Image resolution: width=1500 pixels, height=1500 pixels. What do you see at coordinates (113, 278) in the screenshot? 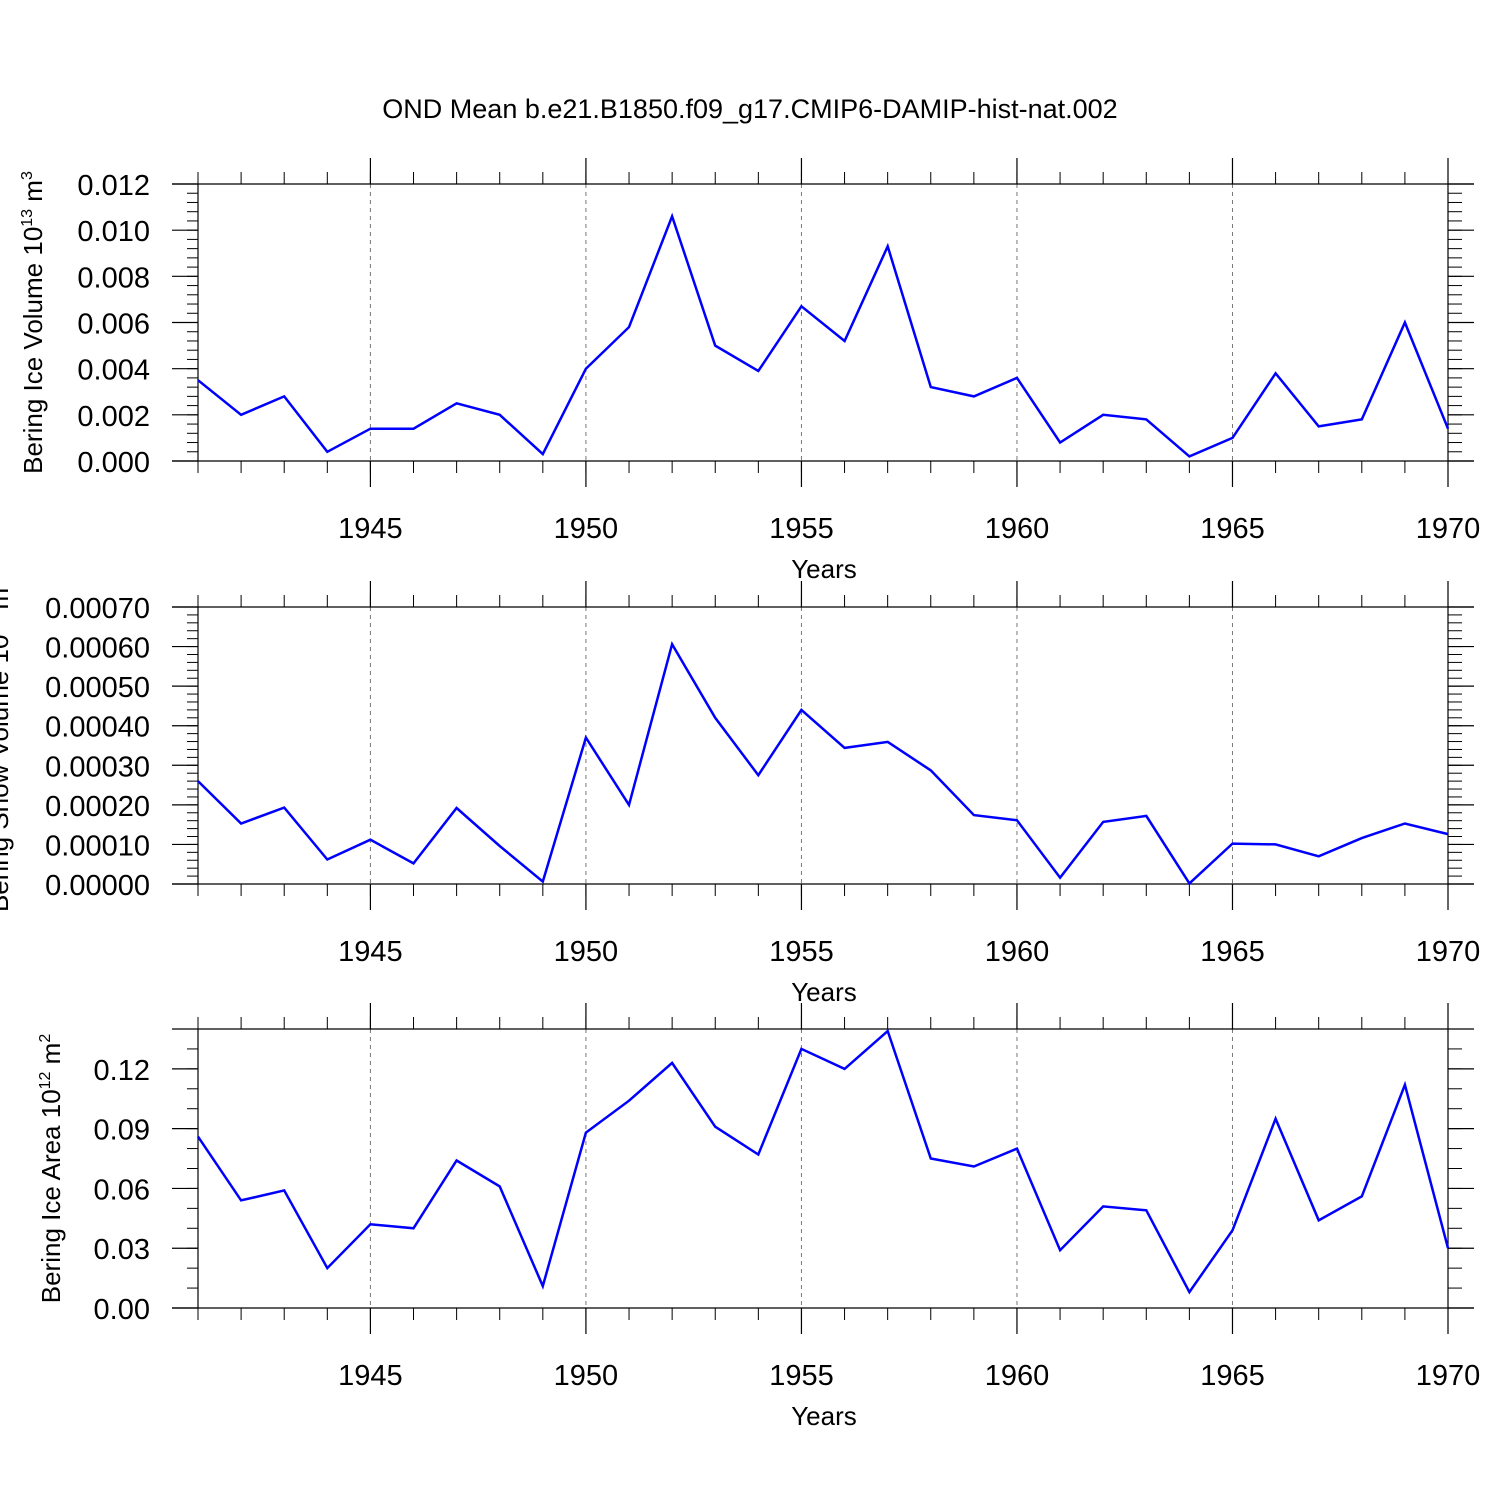
I see `y-tick-label: 0.008` at bounding box center [113, 278].